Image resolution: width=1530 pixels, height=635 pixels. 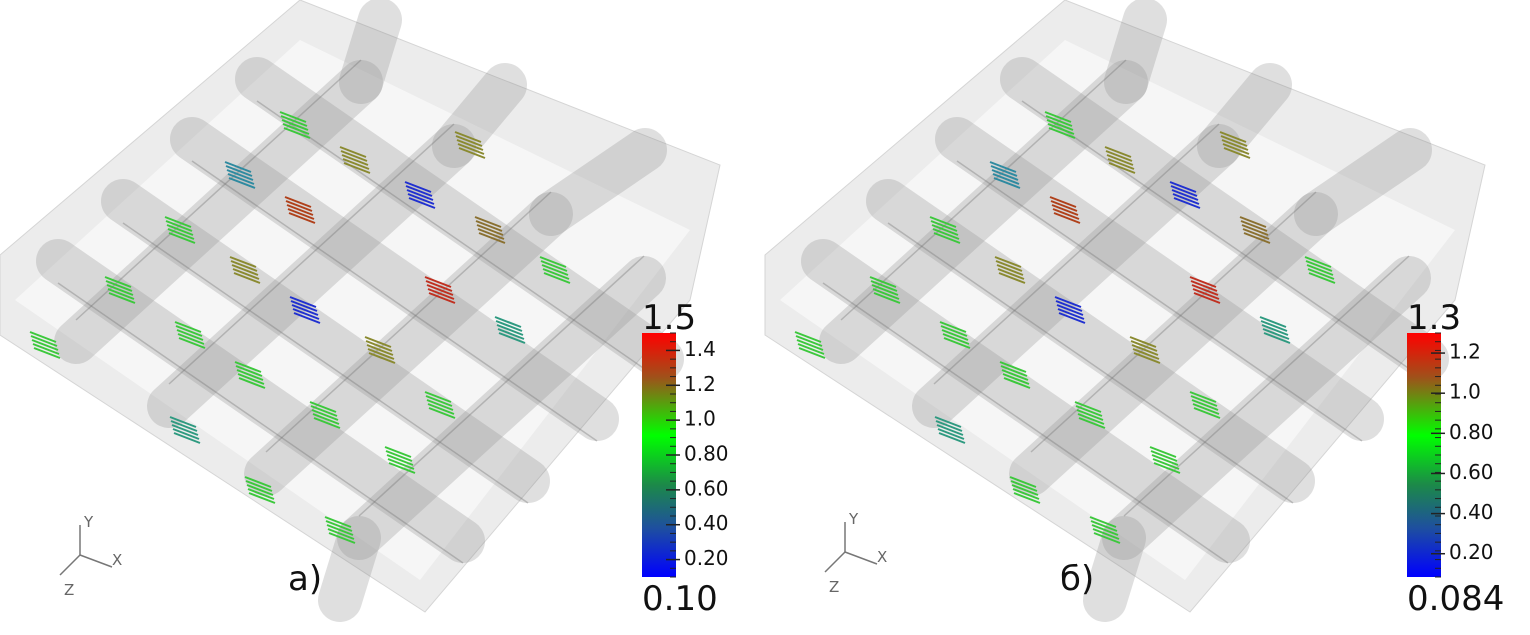 What do you see at coordinates (1434, 318) in the screenshot?
I see `colorbar-max: 1.3` at bounding box center [1434, 318].